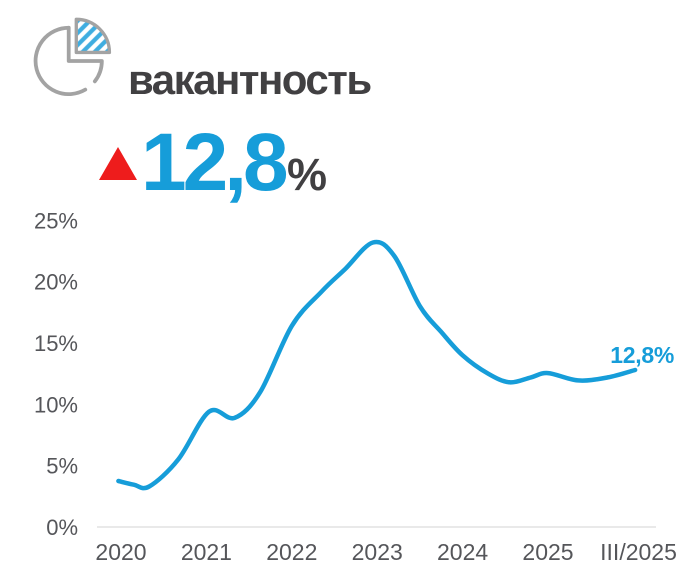 The height and width of the screenshot is (583, 690). Describe the element at coordinates (206, 552) in the screenshot. I see `x-tick-label: 2021` at that location.